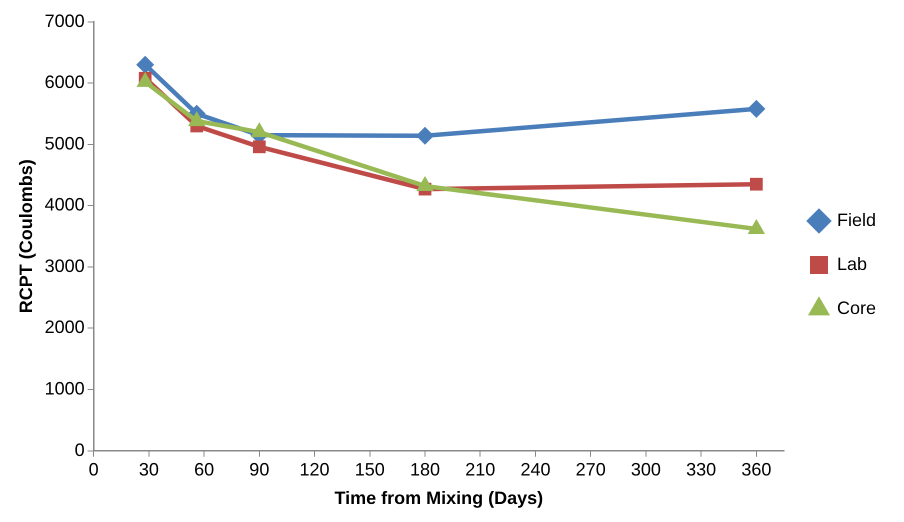  Describe the element at coordinates (591, 470) in the screenshot. I see `x-tick-label: 270` at that location.